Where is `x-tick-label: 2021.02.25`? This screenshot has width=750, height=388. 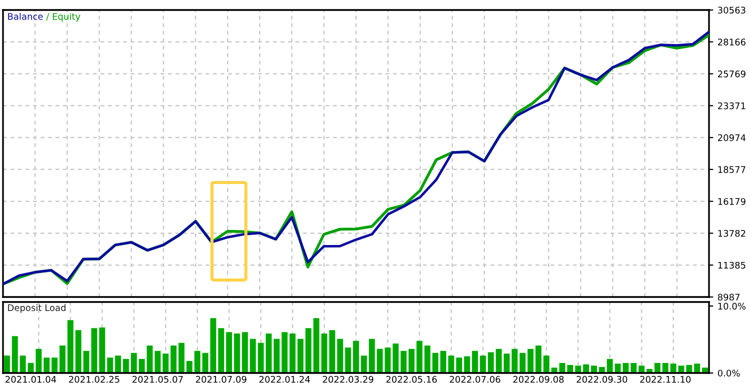 x-tick-label: 2021.02.25 is located at coordinates (94, 379).